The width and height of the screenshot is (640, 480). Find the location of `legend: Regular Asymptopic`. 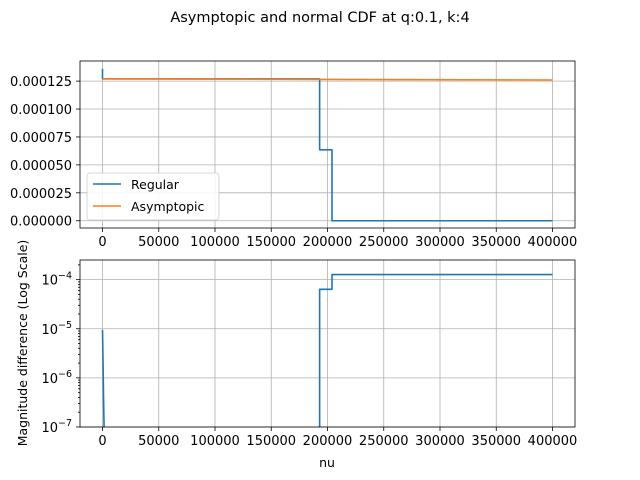

legend: Regular Asymptopic is located at coordinates (153, 196).